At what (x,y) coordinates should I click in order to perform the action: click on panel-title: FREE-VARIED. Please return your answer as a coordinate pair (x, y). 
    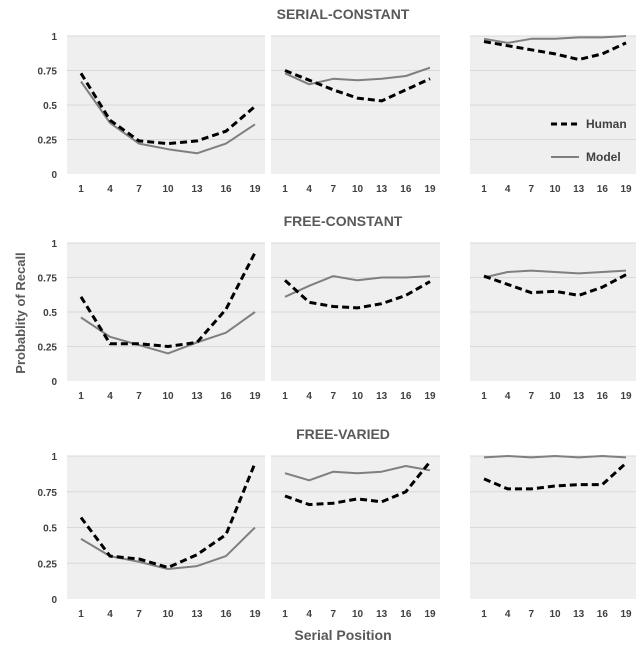
    Looking at the image, I should click on (343, 434).